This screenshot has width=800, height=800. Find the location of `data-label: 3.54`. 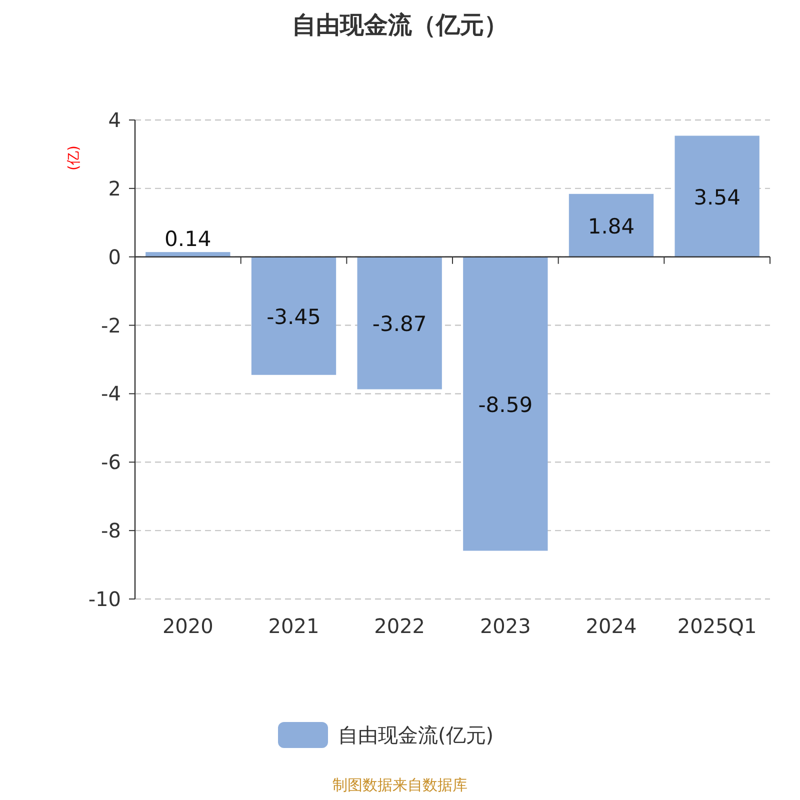

data-label: 3.54 is located at coordinates (717, 197).